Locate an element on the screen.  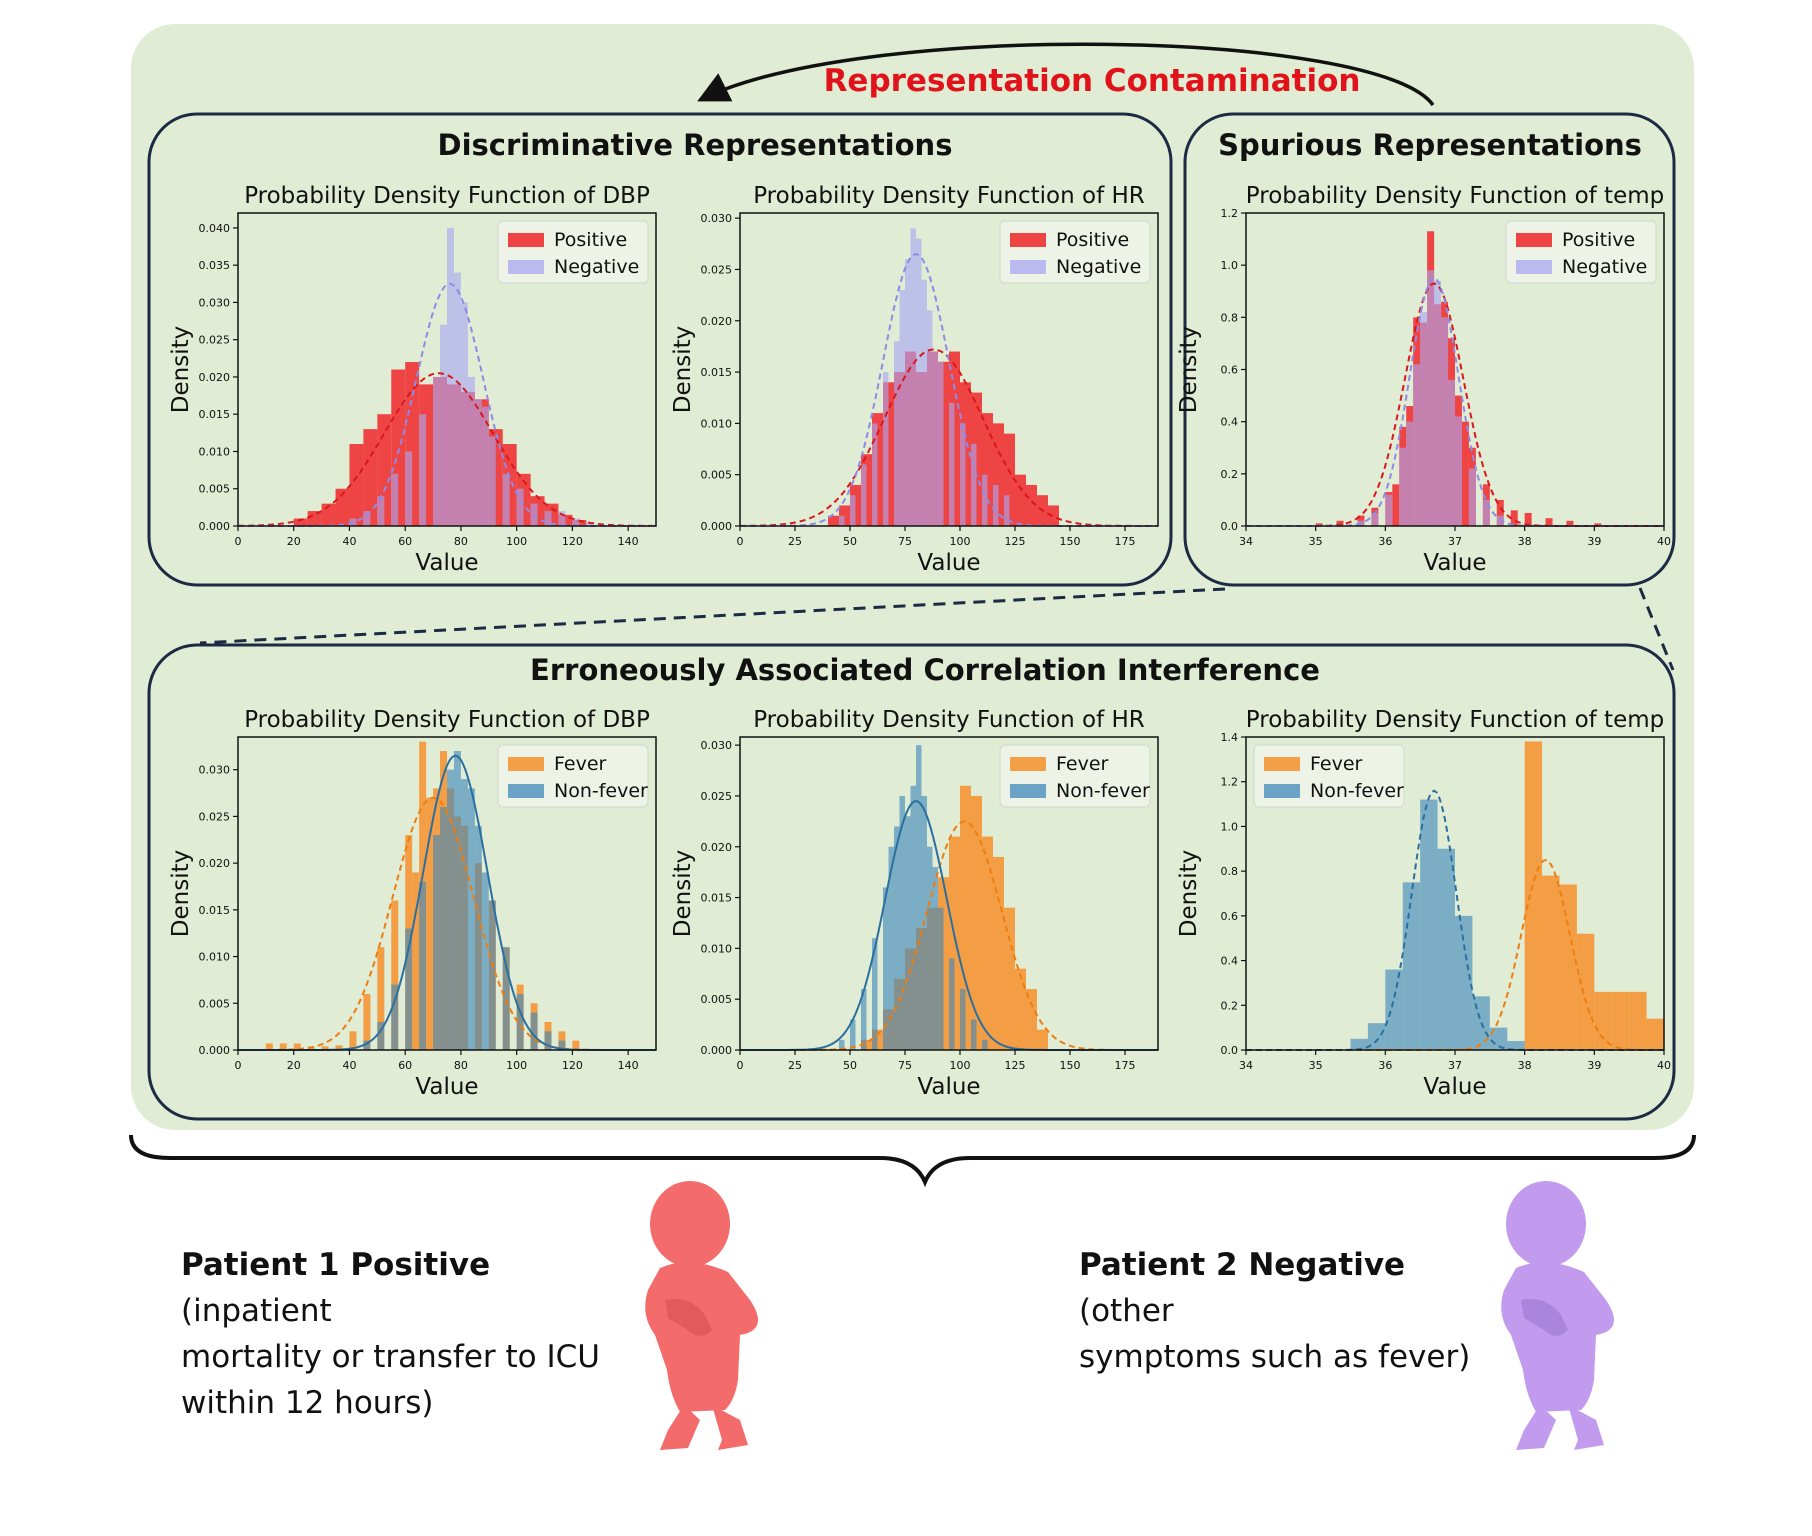
legend-label-fever: Fever is located at coordinates (1082, 764).